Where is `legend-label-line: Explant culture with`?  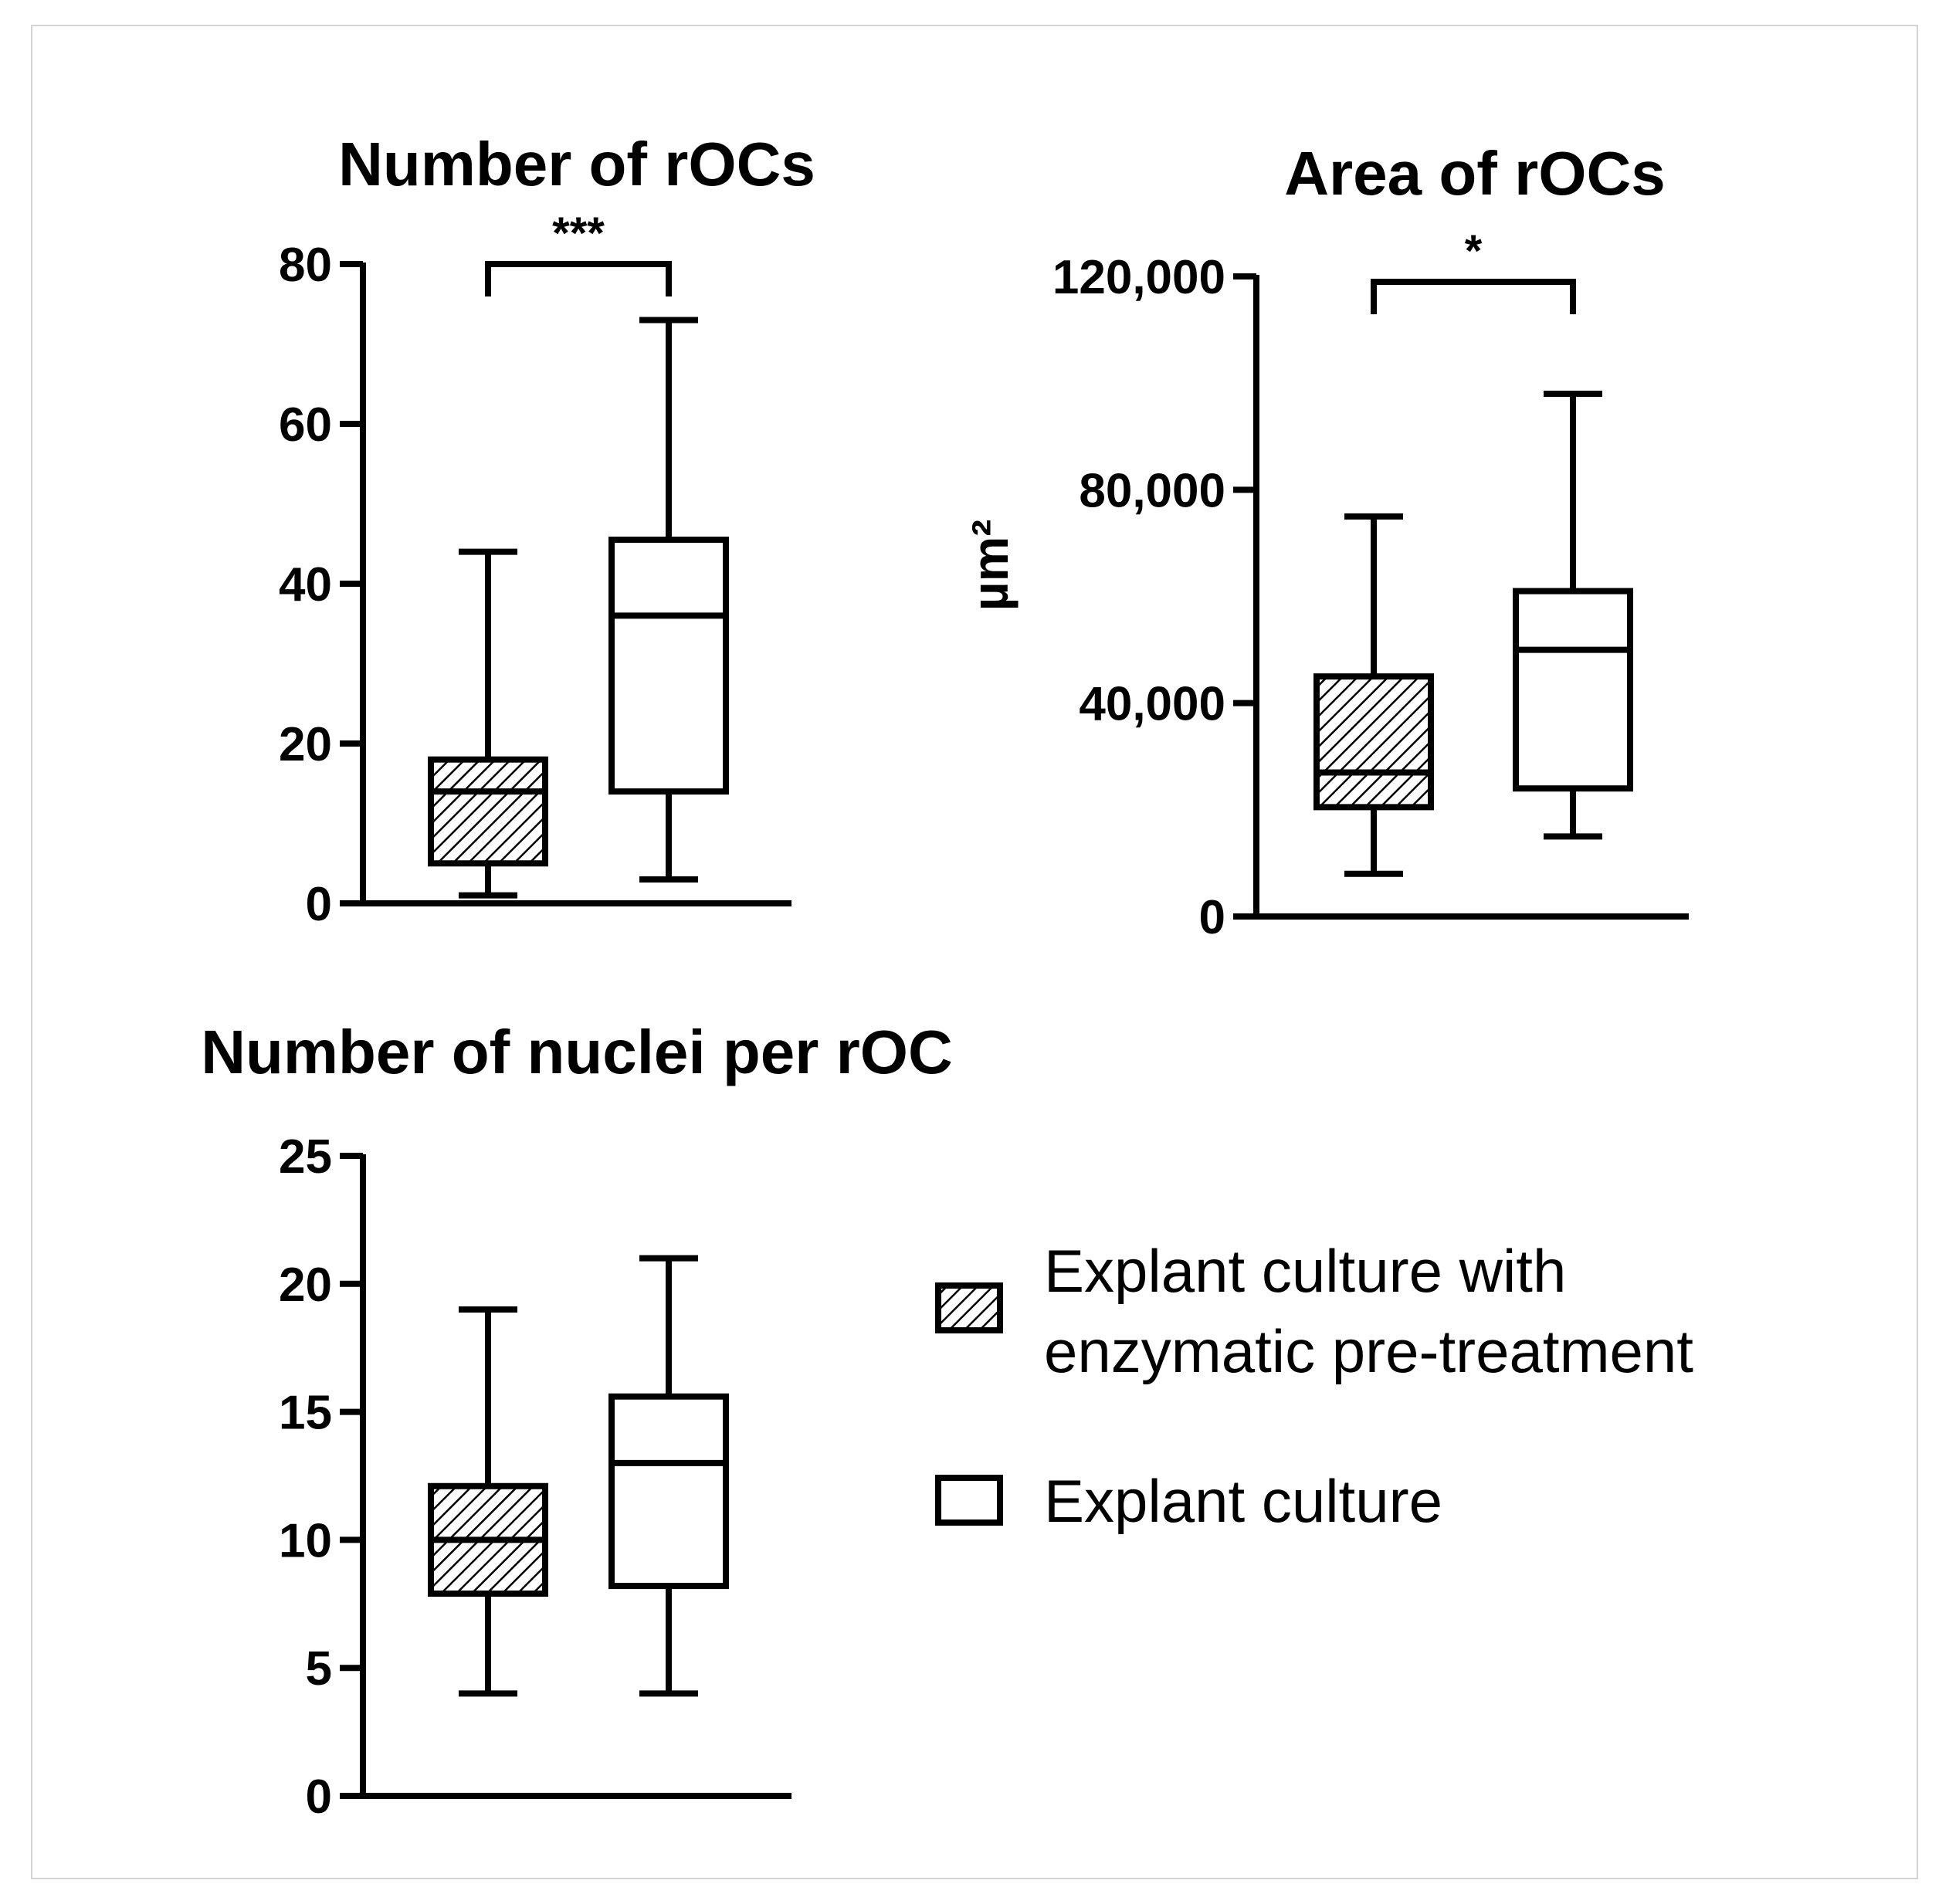 legend-label-line: Explant culture with is located at coordinates (1305, 1271).